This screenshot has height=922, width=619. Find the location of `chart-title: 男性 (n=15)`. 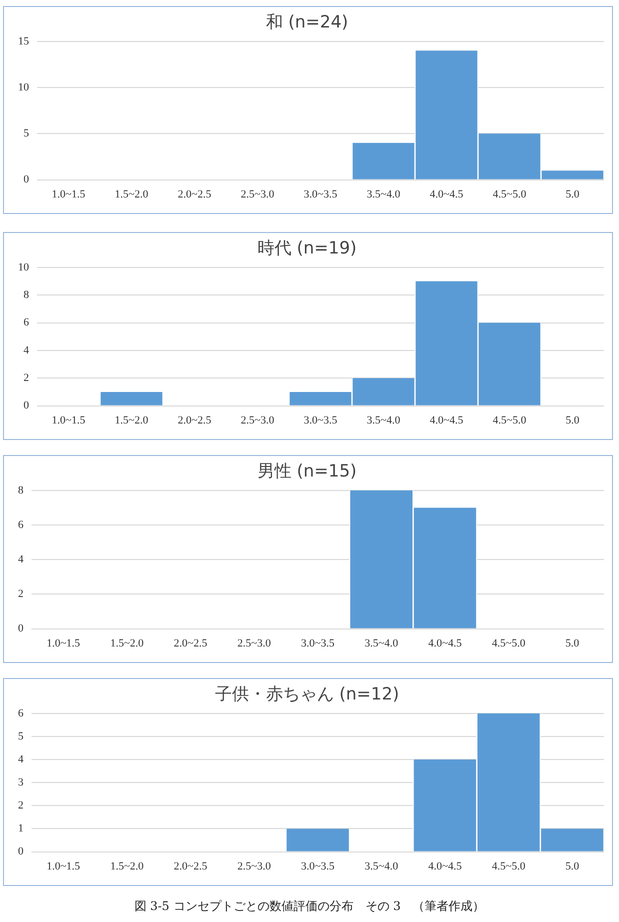

chart-title: 男性 (n=15) is located at coordinates (307, 472).